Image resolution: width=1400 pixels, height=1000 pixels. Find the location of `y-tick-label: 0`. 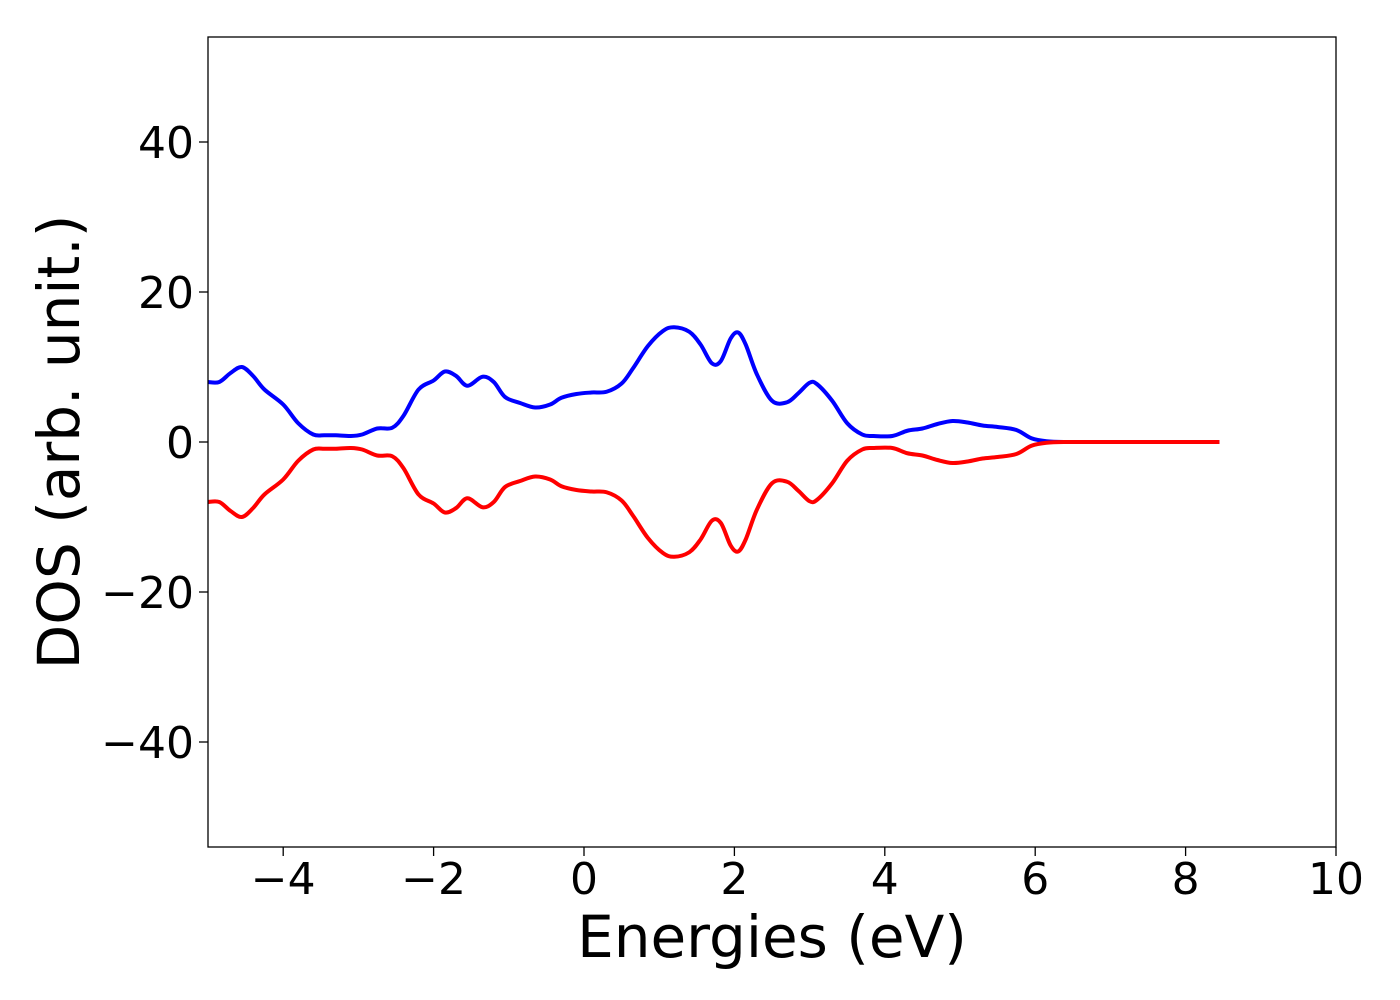

y-tick-label: 0 is located at coordinates (180, 443).